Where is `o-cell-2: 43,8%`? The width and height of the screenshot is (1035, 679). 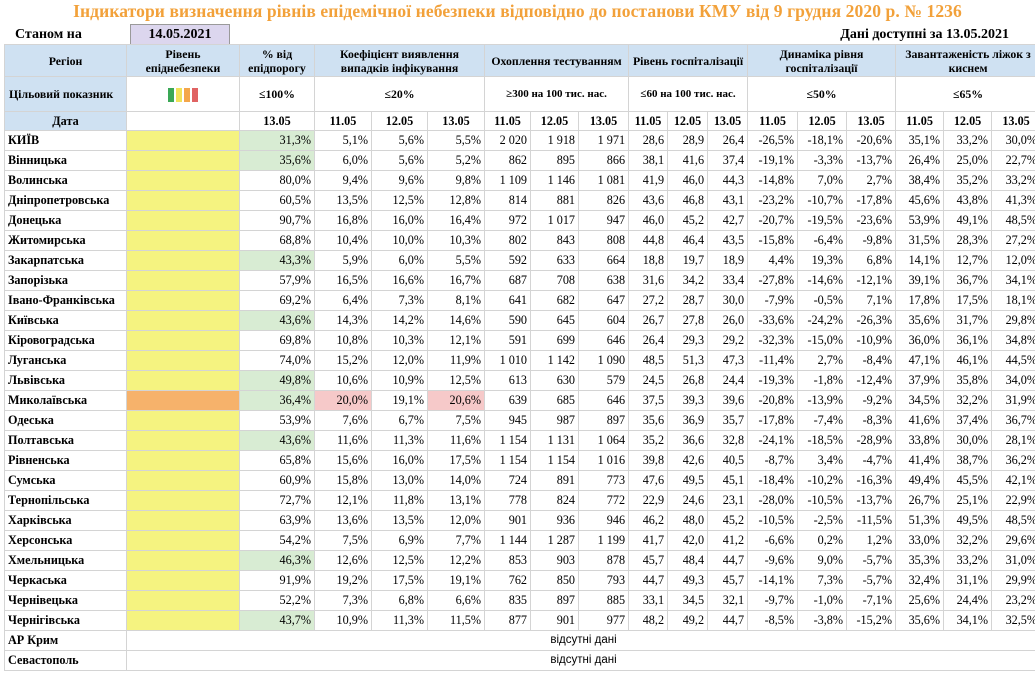 o-cell-2: 43,8% is located at coordinates (968, 200).